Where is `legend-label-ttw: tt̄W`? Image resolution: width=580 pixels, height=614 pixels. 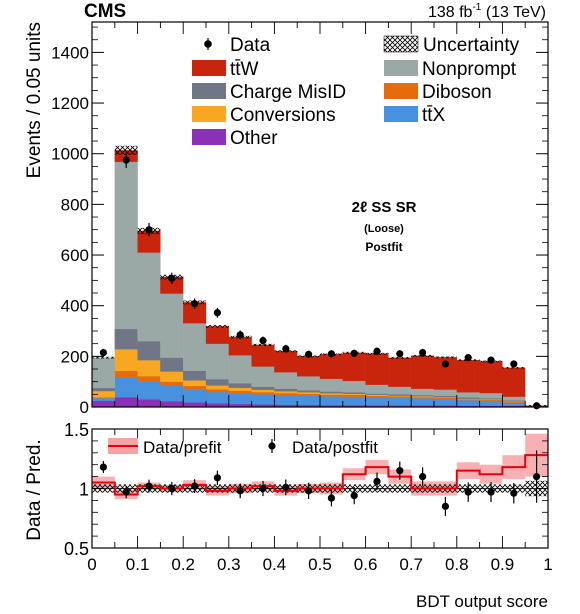
legend-label-ttw: tt̄W is located at coordinates (244, 69).